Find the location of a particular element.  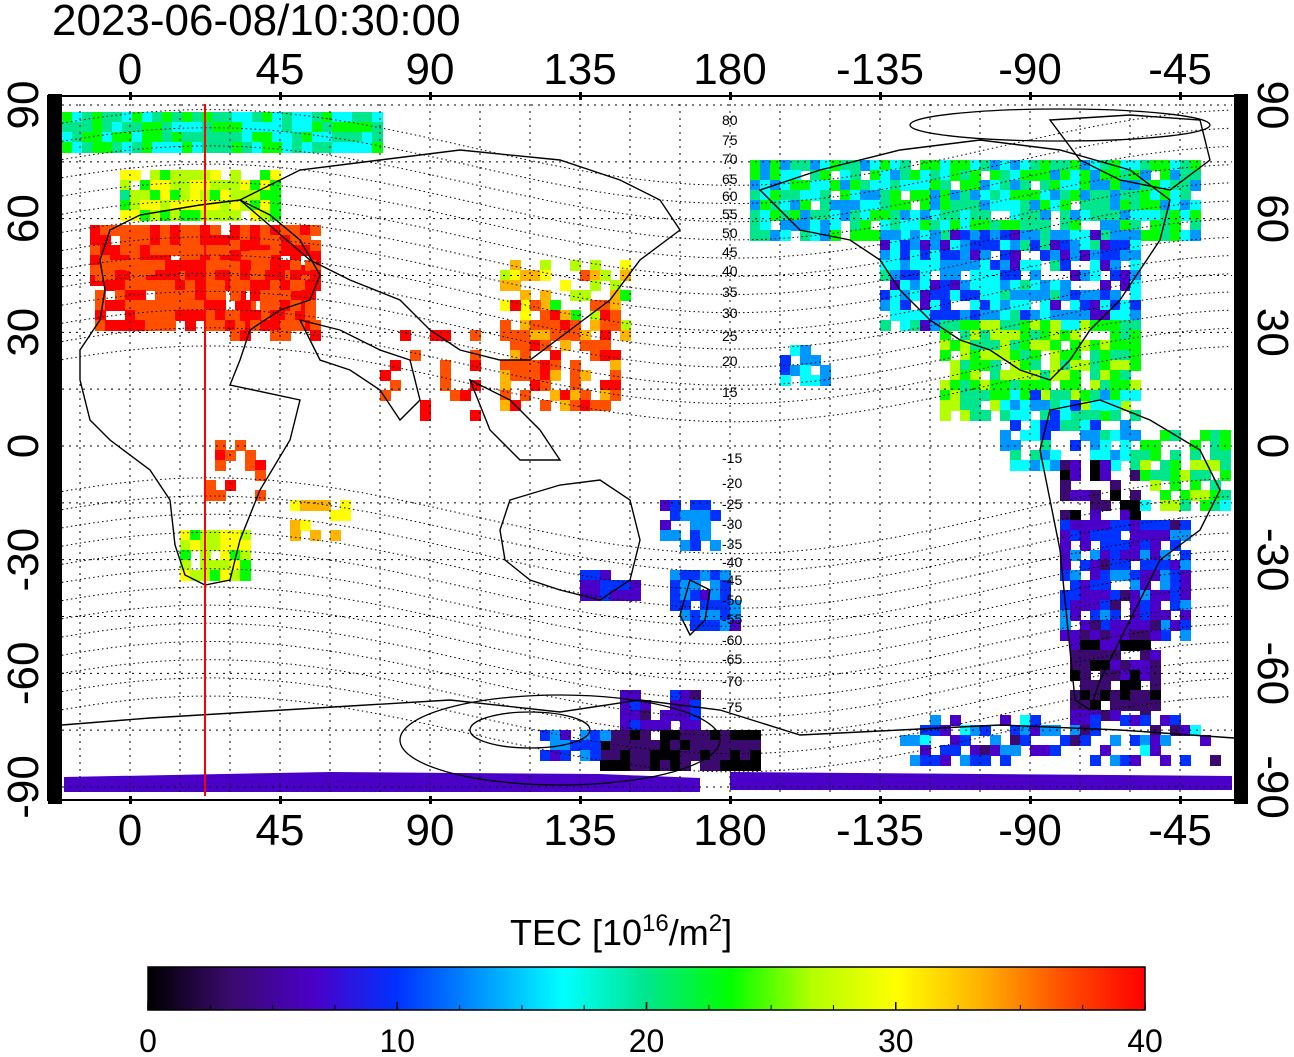

lon-tick-top: 180 is located at coordinates (729, 69).